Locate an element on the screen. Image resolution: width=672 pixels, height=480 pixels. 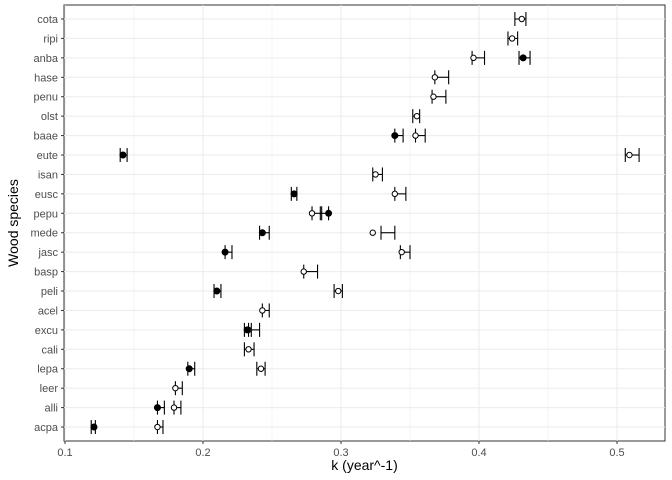
filled-point-jasc is located at coordinates (225, 252).